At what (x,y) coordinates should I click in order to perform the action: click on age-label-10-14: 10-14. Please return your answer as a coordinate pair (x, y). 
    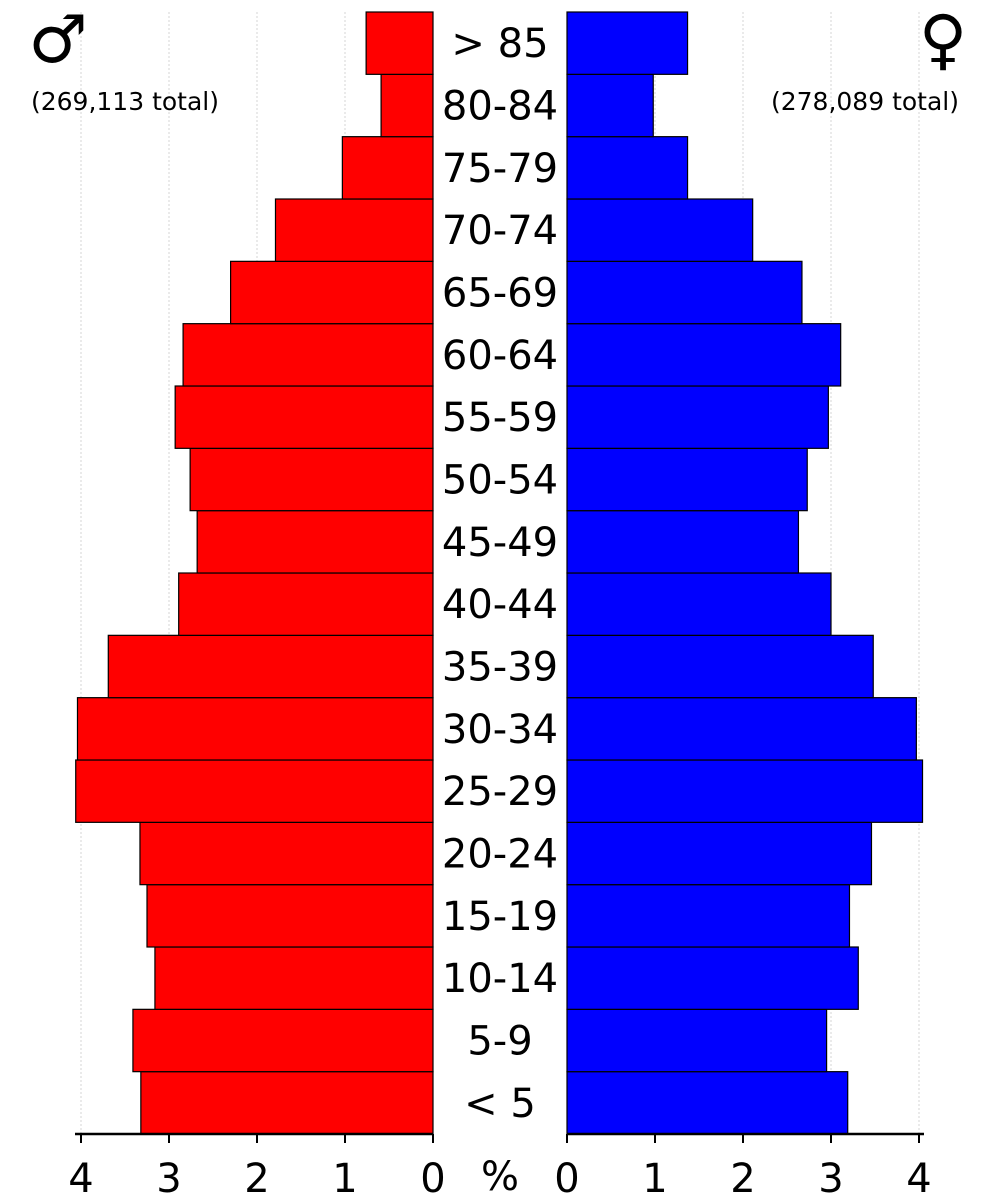
    Looking at the image, I should click on (500, 979).